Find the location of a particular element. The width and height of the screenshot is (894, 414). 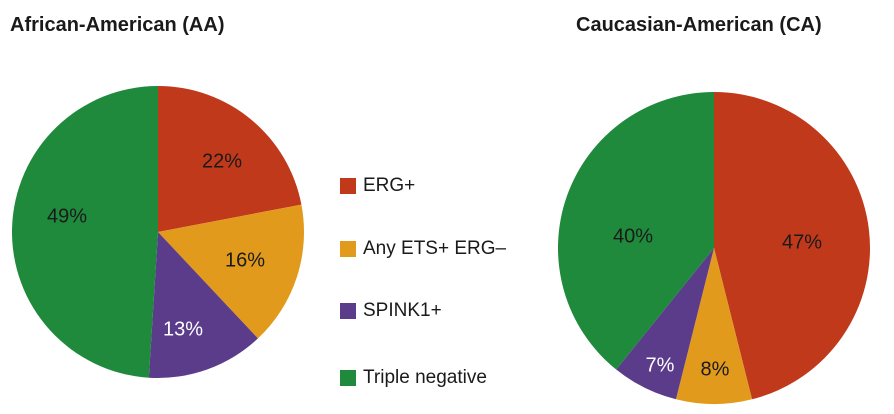

slice-label-ca-2: 7% is located at coordinates (660, 365).